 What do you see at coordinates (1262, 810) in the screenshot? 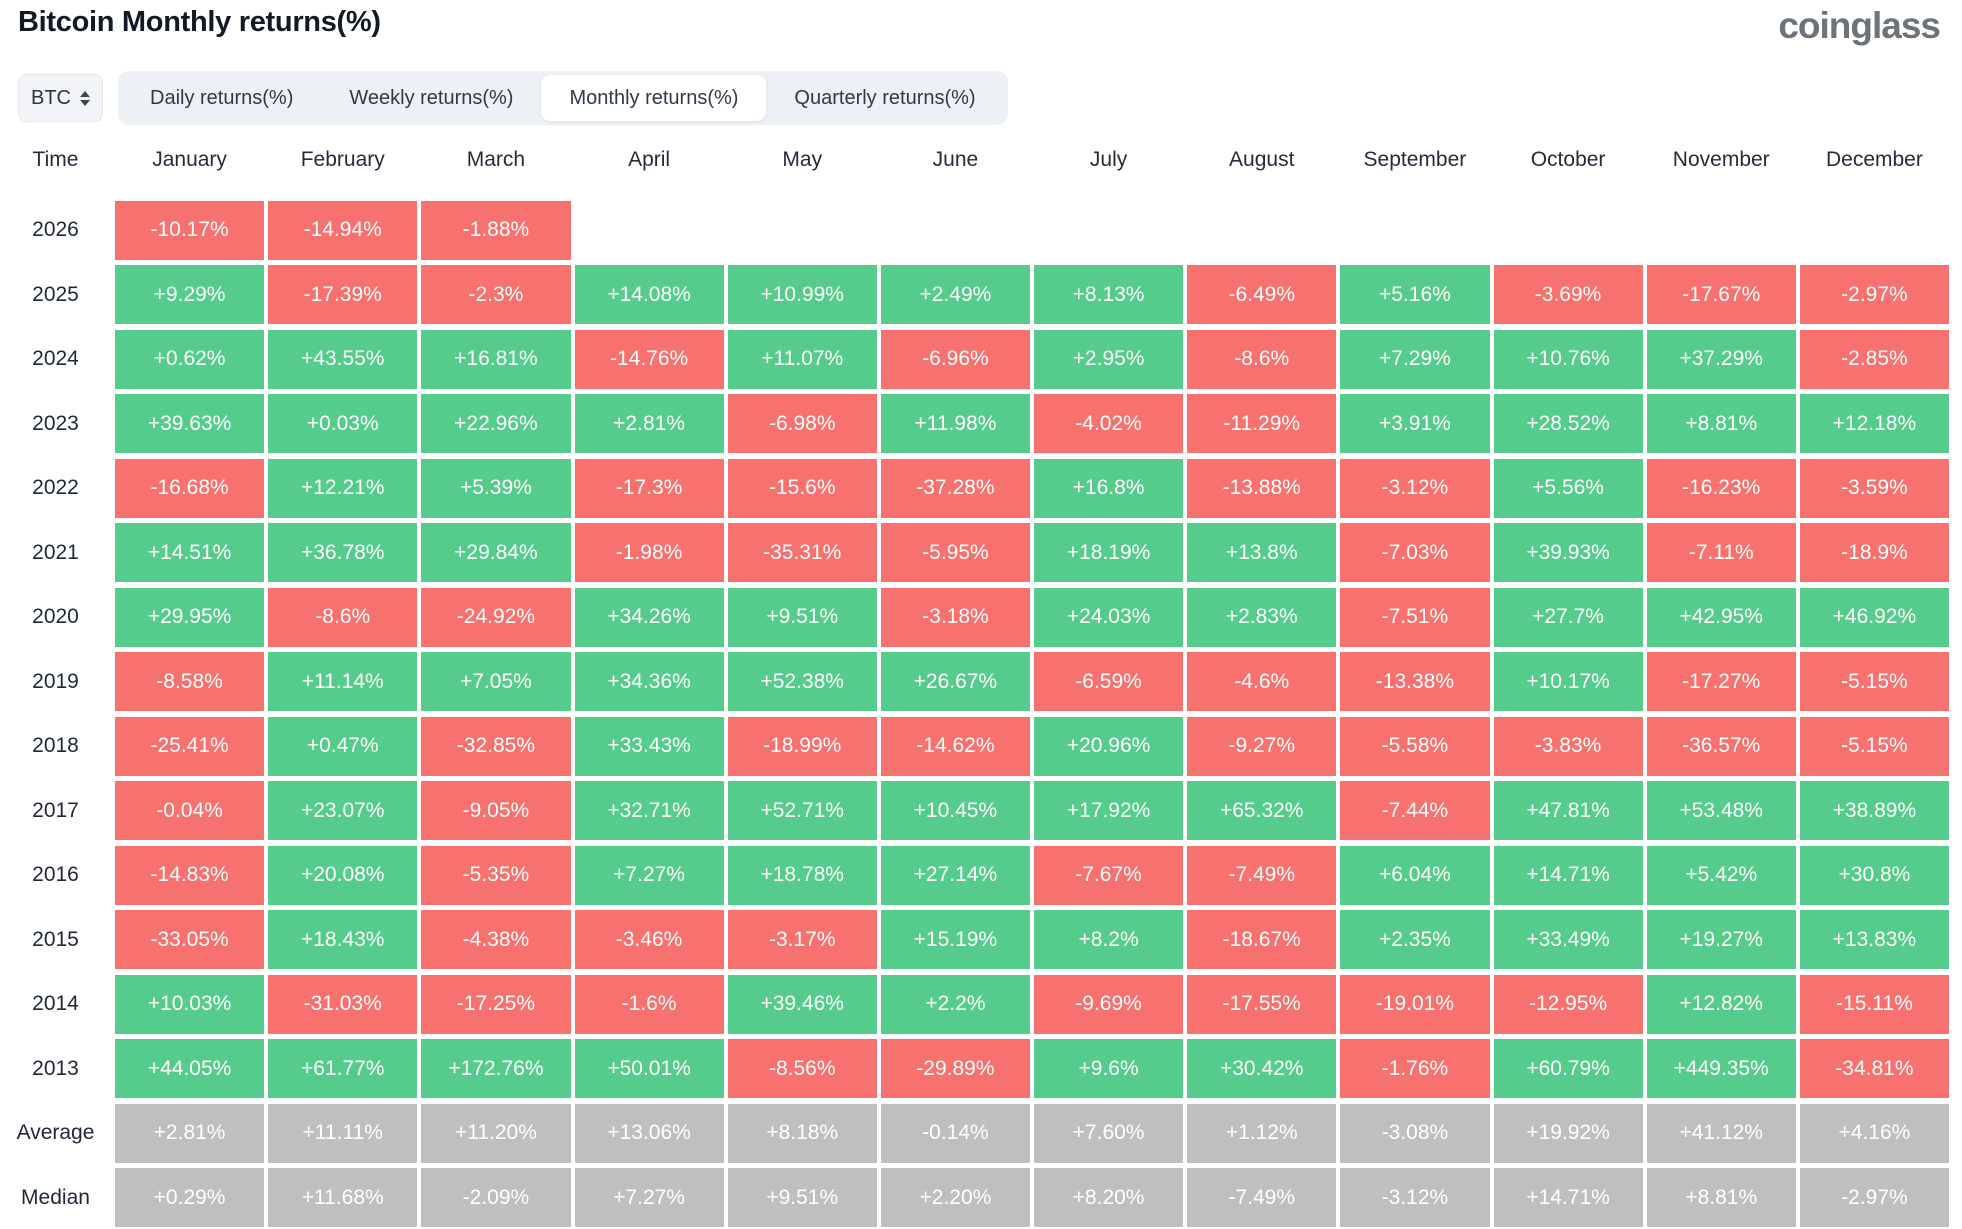
I see `return-cell: +65.32%` at bounding box center [1262, 810].